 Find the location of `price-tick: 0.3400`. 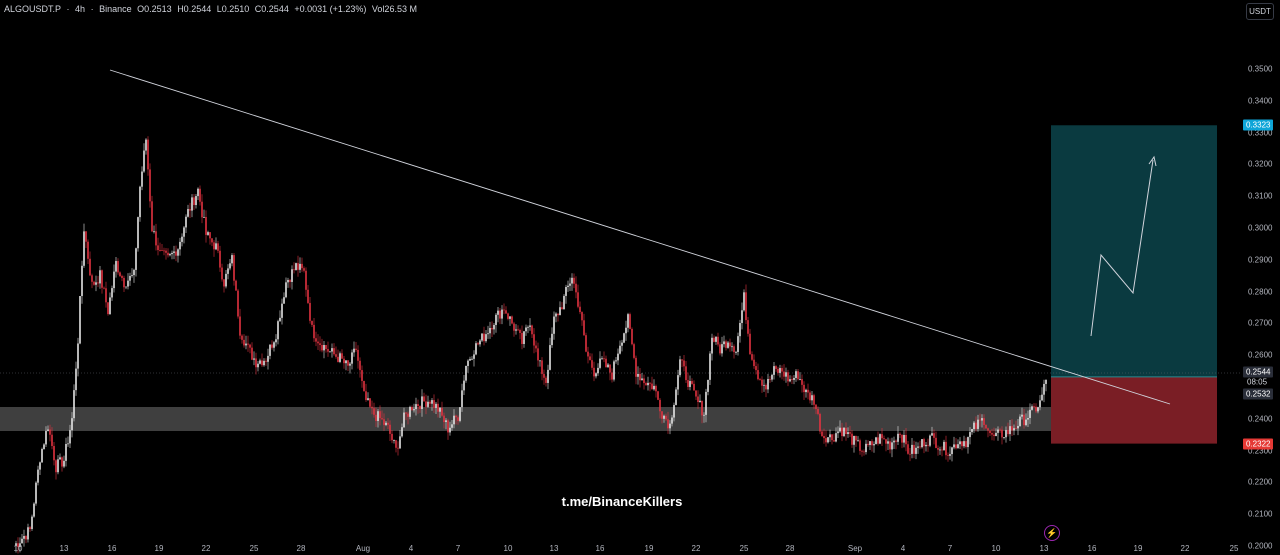

price-tick: 0.3400 is located at coordinates (1260, 101).